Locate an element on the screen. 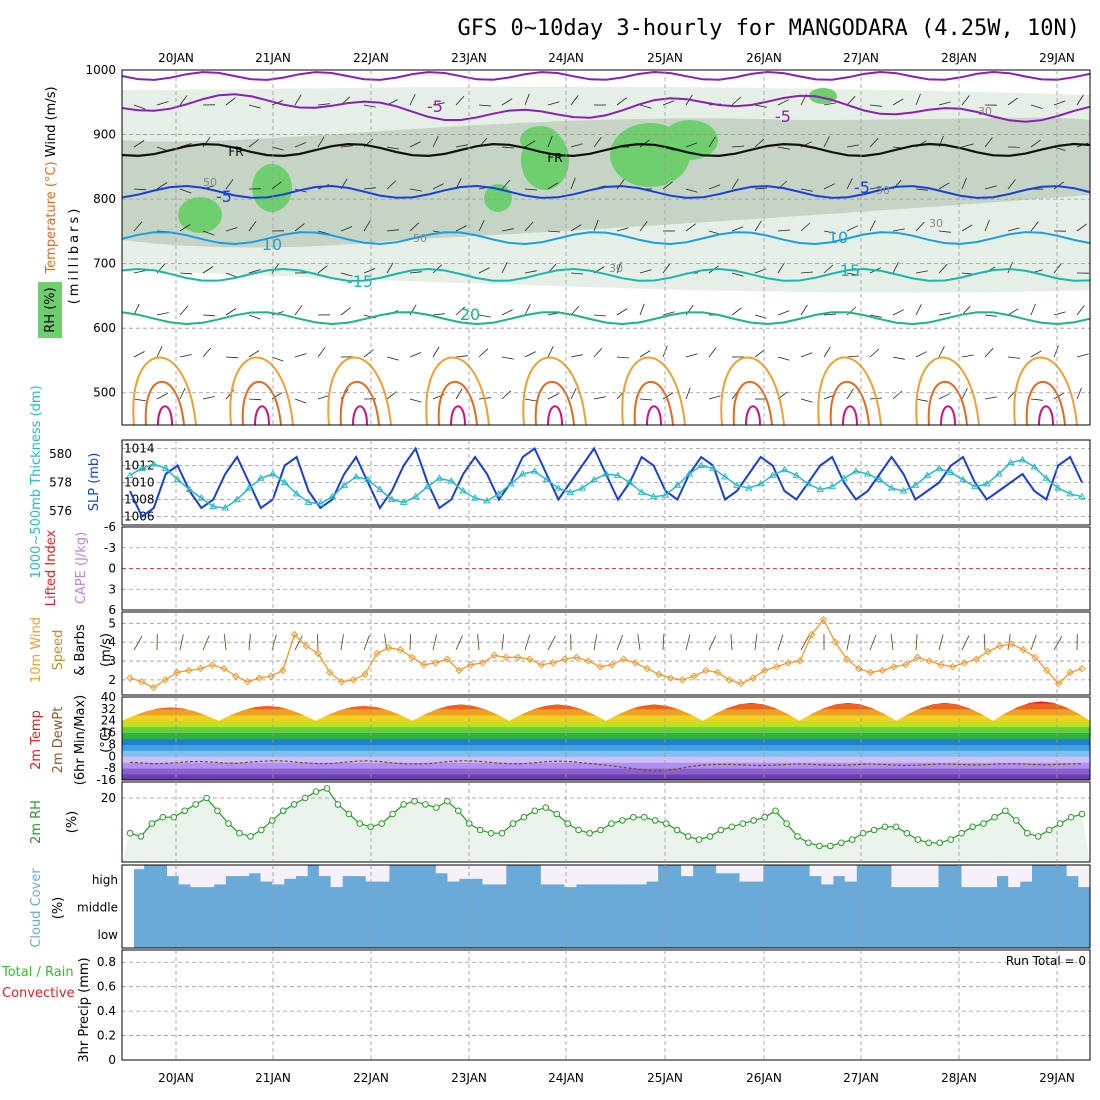  thickness-tick-label: 580 is located at coordinates (60, 454).